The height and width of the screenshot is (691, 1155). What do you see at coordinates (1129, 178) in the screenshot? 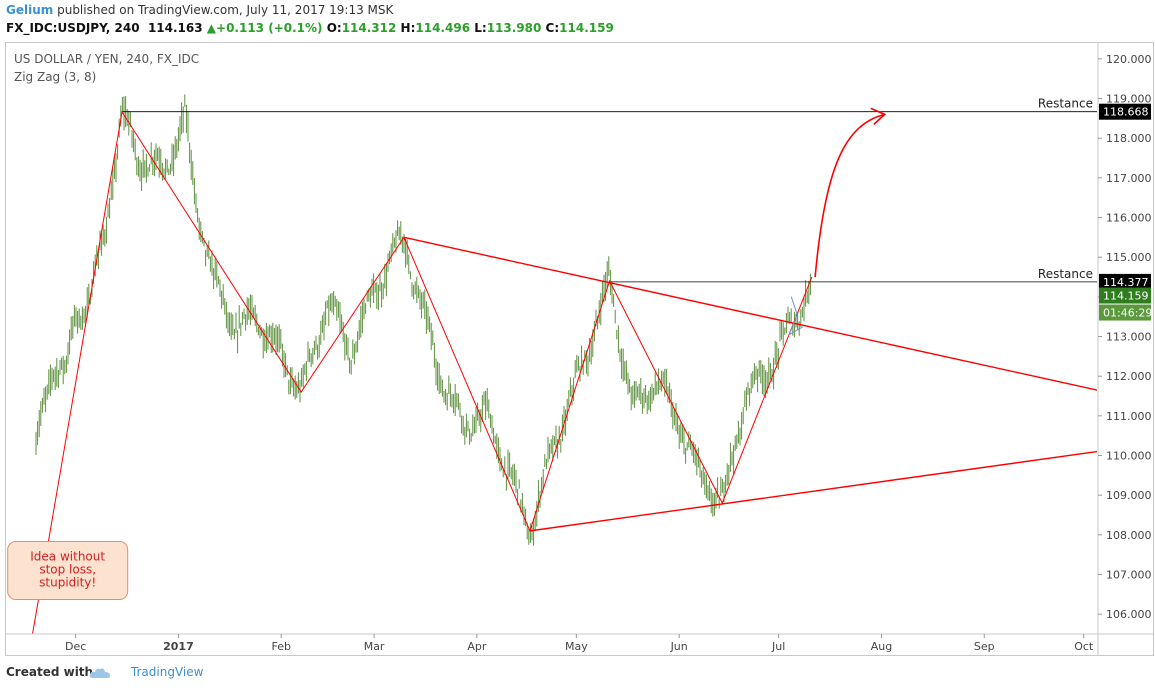
I see `y-tick-label: 117.000` at bounding box center [1129, 178].